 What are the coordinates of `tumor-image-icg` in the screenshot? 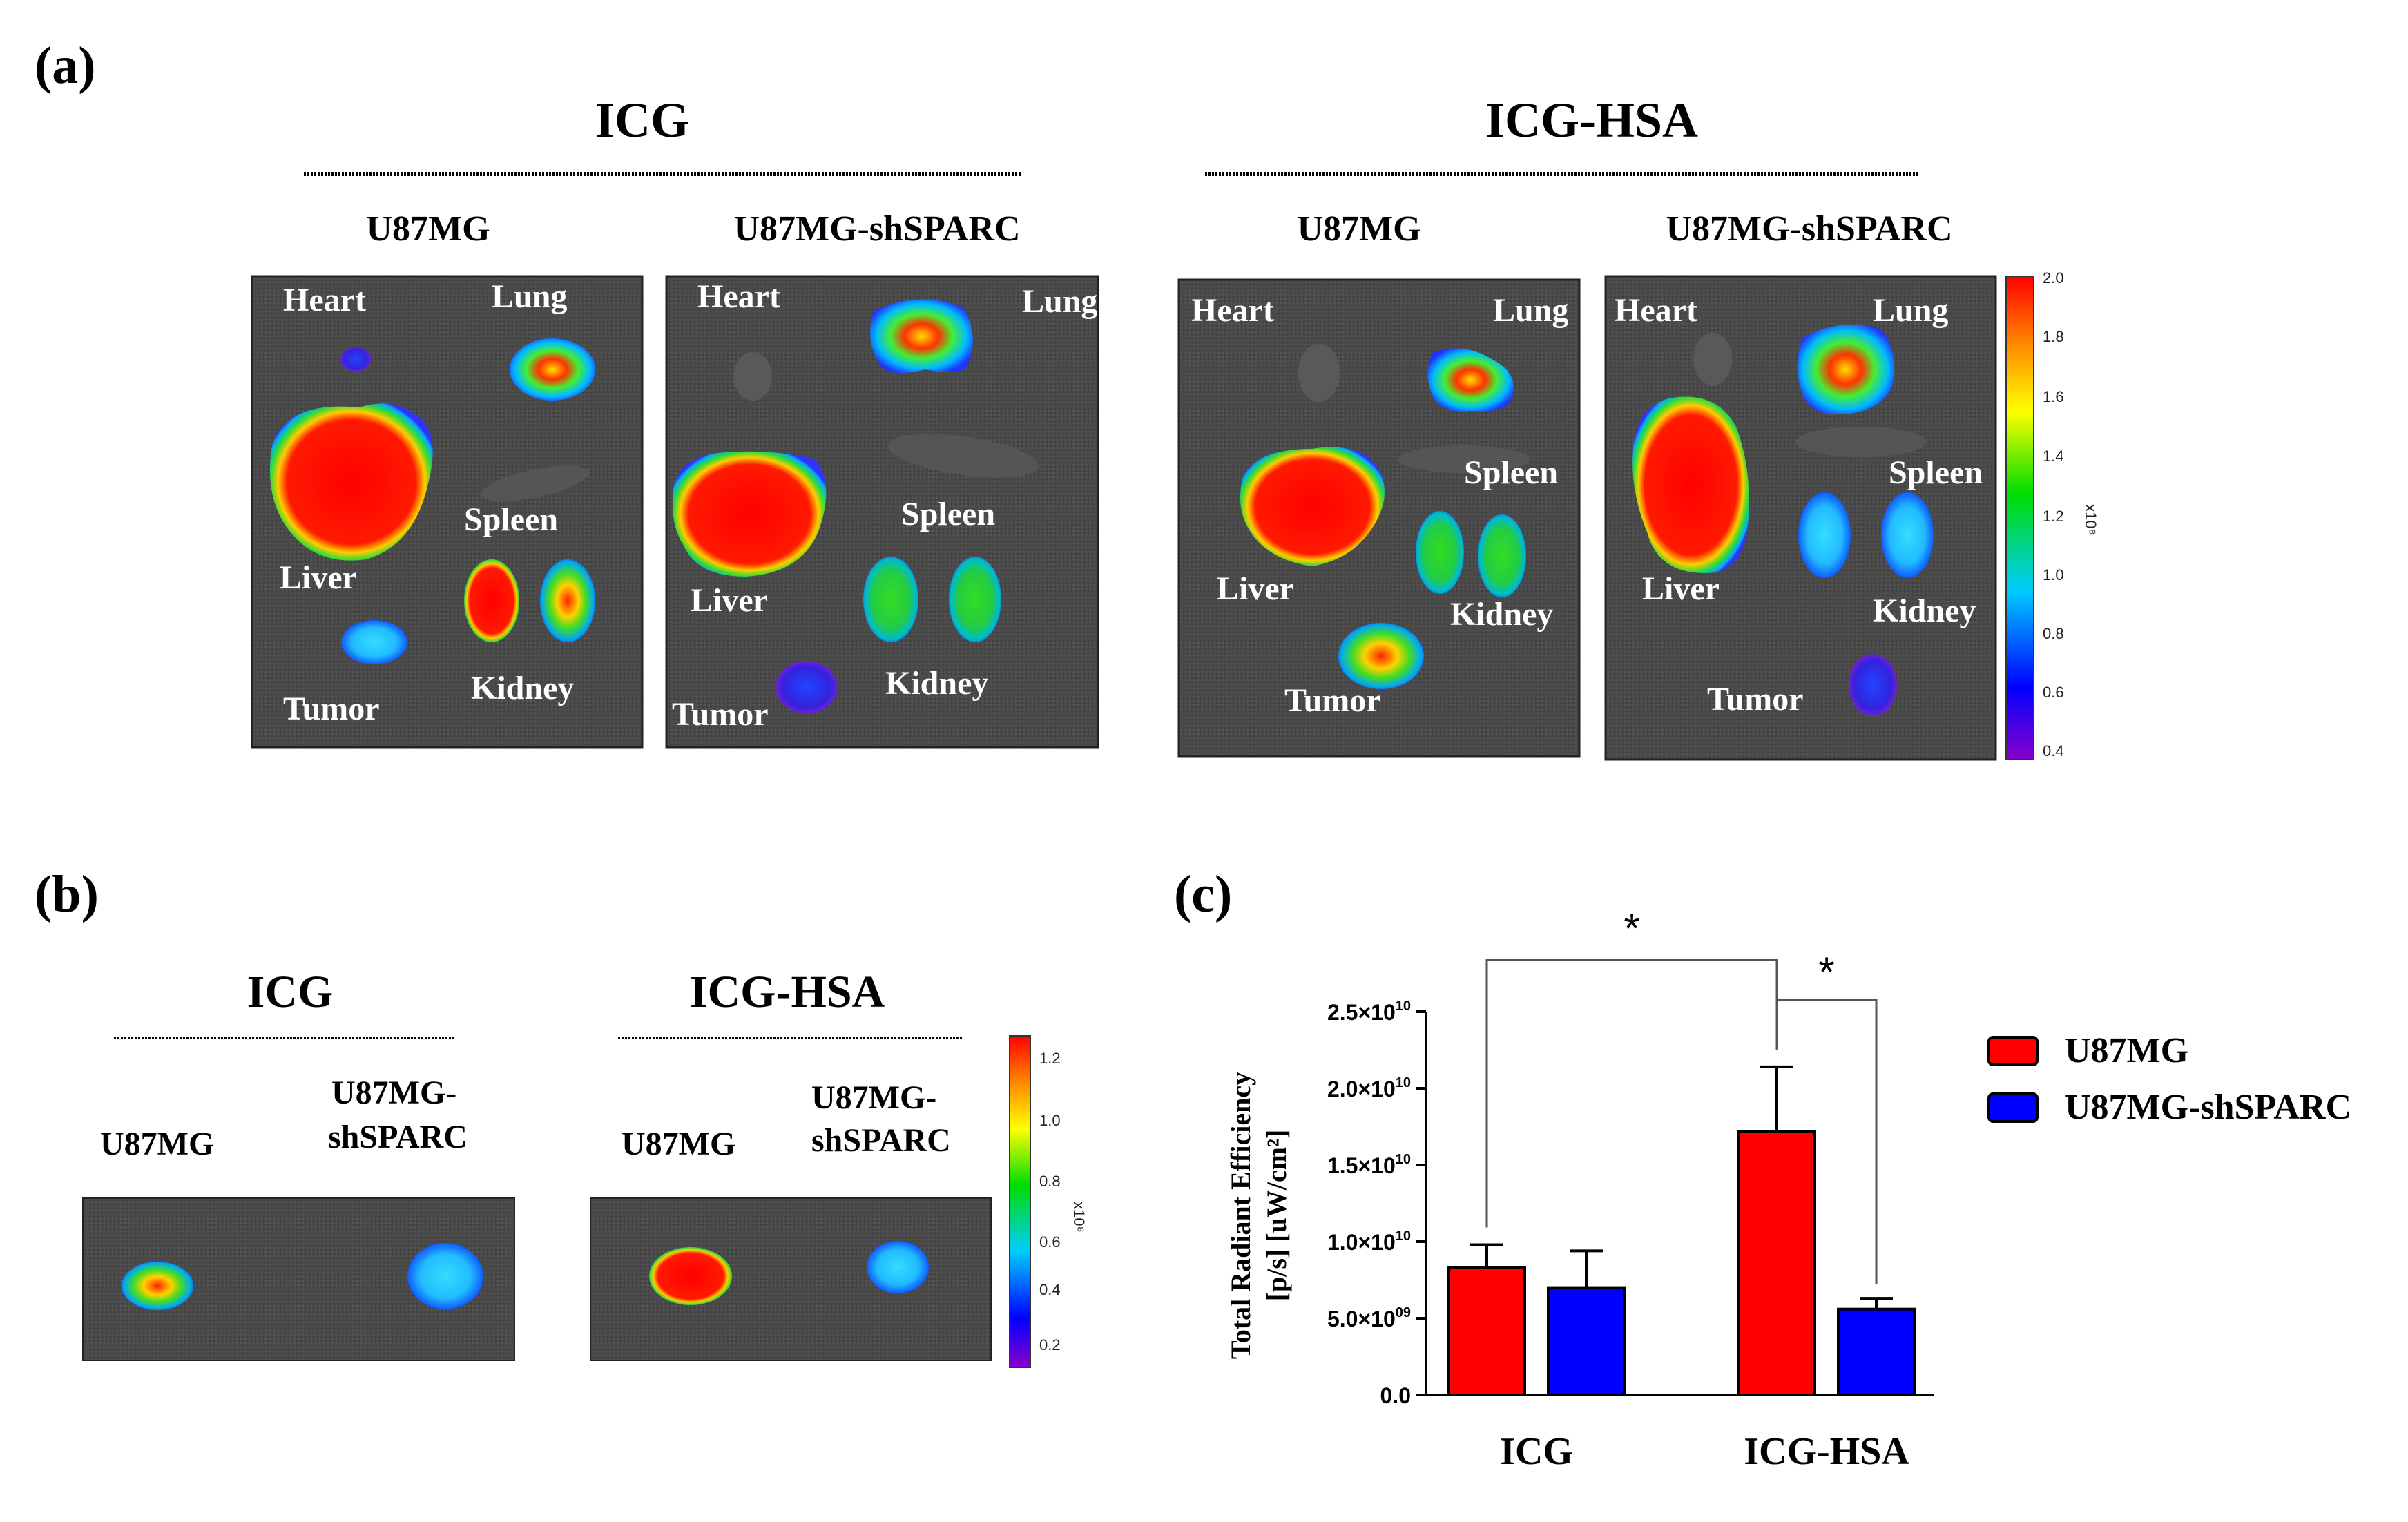 It's located at (298, 1279).